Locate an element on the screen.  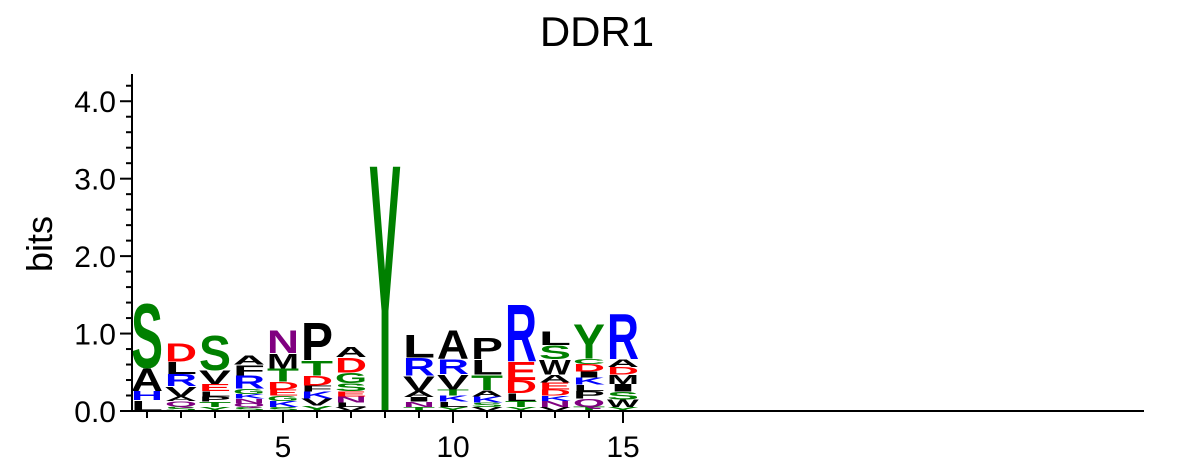
x-tick-label: 10 is located at coordinates (452, 447).